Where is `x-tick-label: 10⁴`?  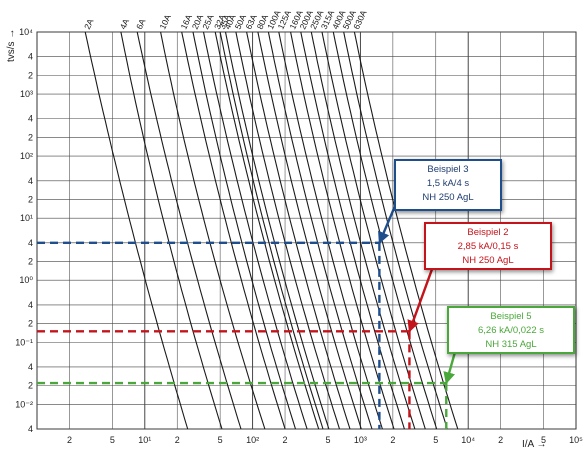 x-tick-label: 10⁴ is located at coordinates (468, 440).